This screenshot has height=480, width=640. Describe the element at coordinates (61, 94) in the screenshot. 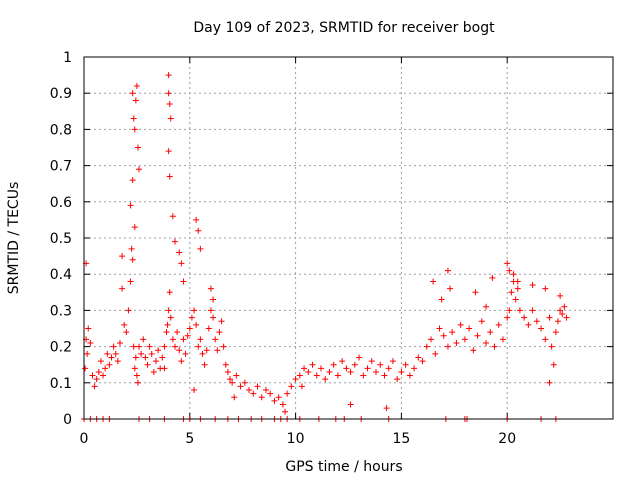

I see `y-tick-label: 0.9` at that location.